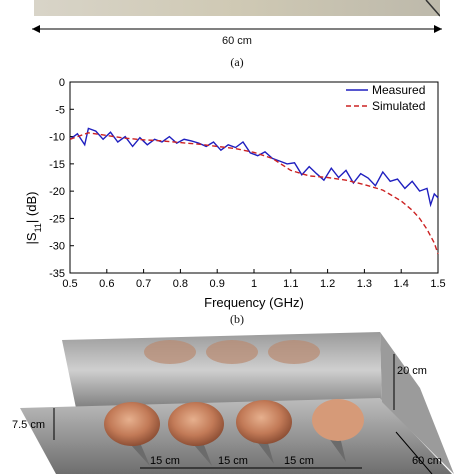 Image resolution: width=474 pixels, height=474 pixels. I want to click on x-tick-label: 0.8, so click(180, 284).